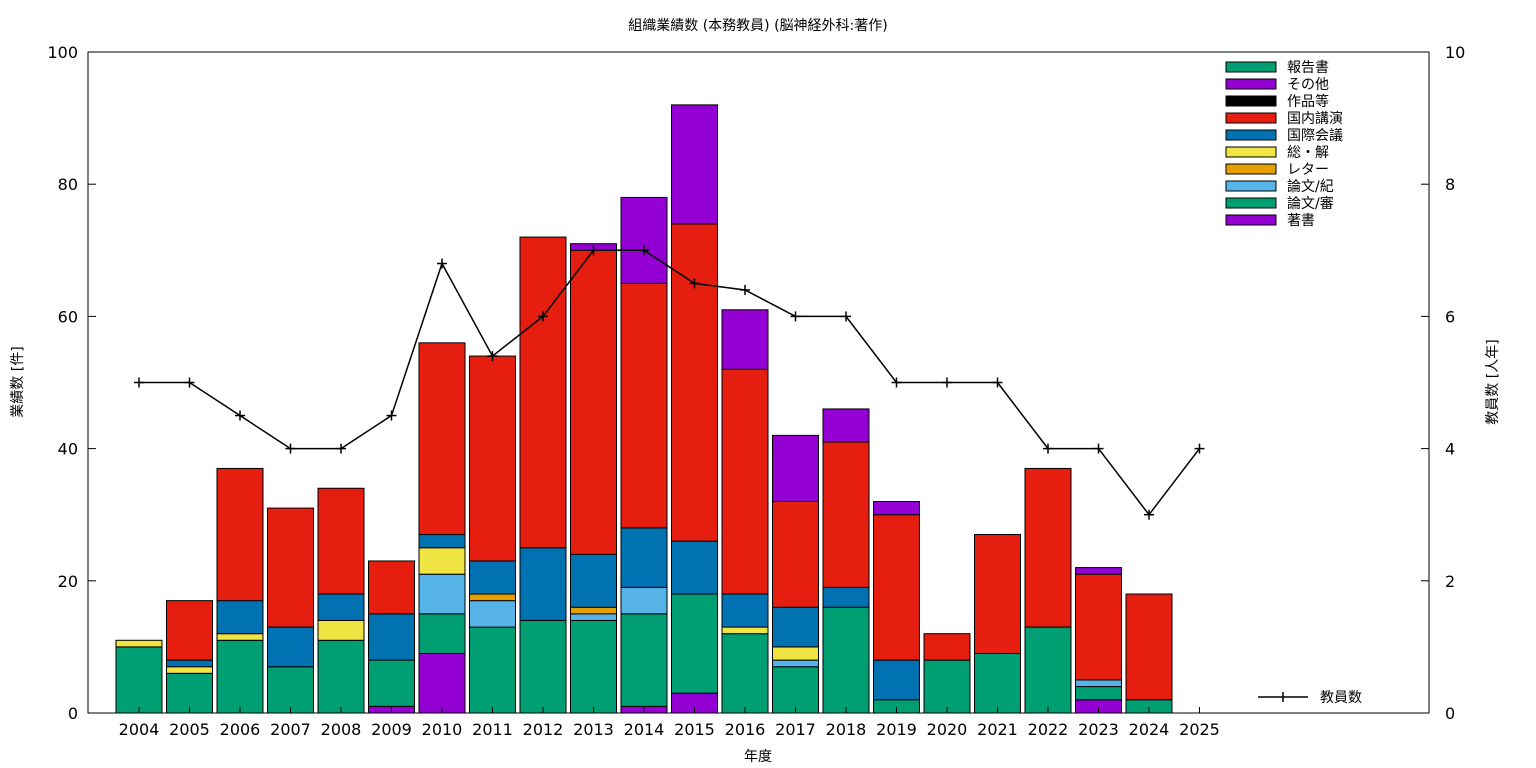 Image resolution: width=1536 pixels, height=768 pixels. Describe the element at coordinates (795, 729) in the screenshot. I see `x-tick-label: 2017` at that location.